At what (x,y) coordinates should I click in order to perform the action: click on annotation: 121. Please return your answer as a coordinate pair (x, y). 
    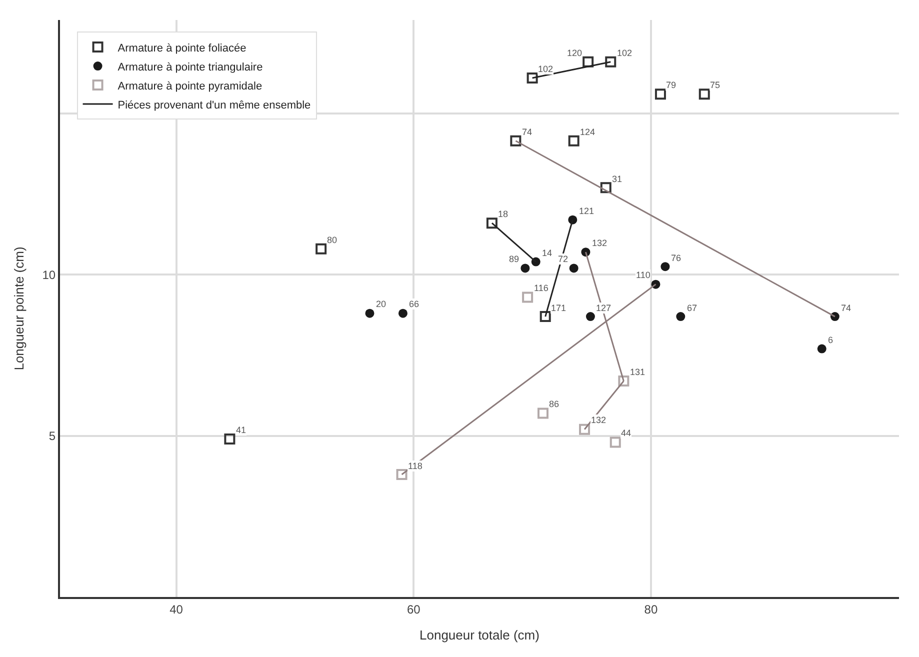
    Looking at the image, I should click on (586, 211).